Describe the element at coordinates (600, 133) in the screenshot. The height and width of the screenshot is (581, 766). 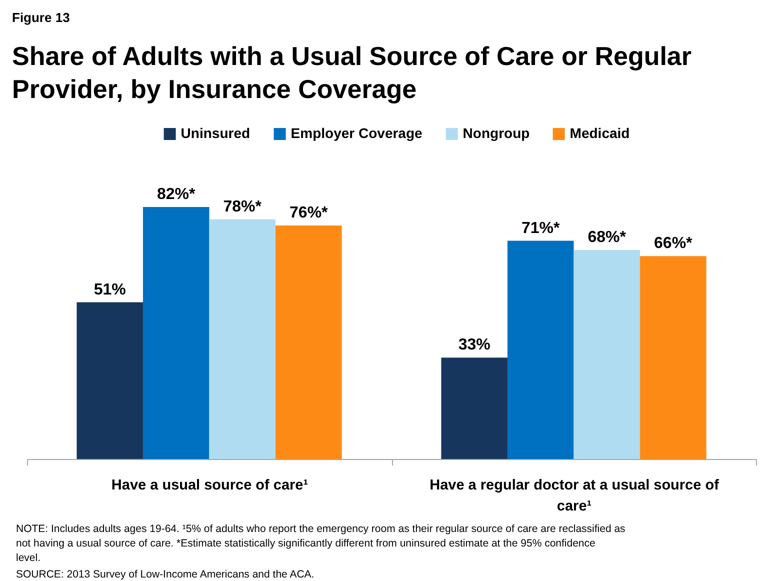
I see `legend-label: Medicaid` at that location.